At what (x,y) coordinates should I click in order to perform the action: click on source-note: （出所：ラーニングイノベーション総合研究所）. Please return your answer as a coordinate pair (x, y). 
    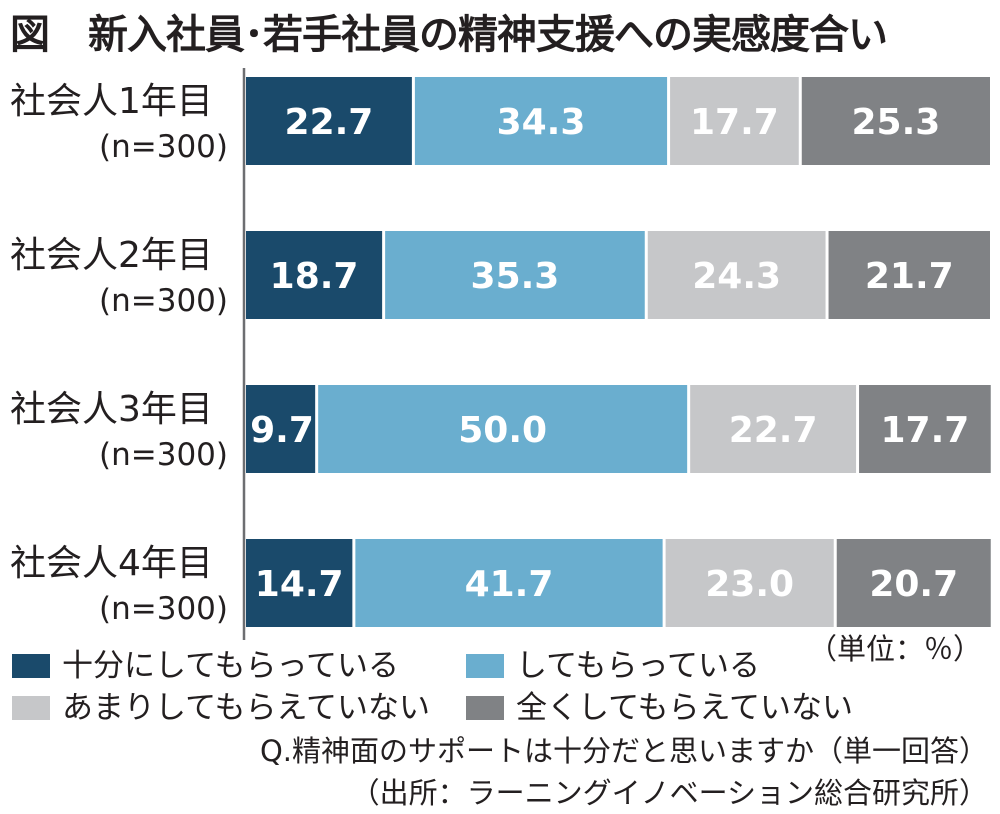
    Looking at the image, I should click on (669, 793).